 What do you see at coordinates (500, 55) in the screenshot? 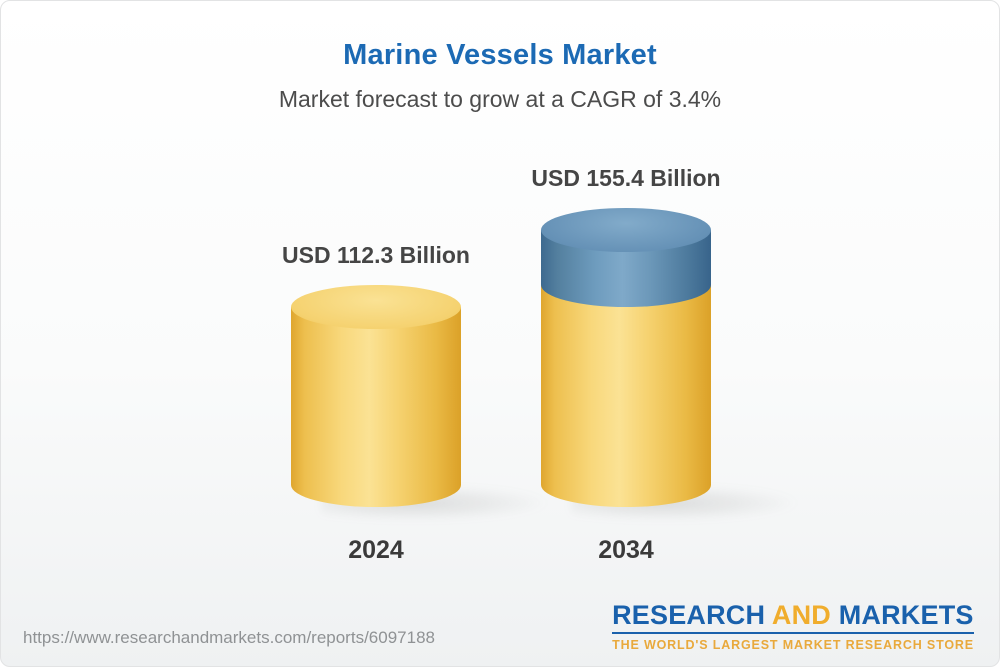
I see `chart-title: Marine Vessels Market` at bounding box center [500, 55].